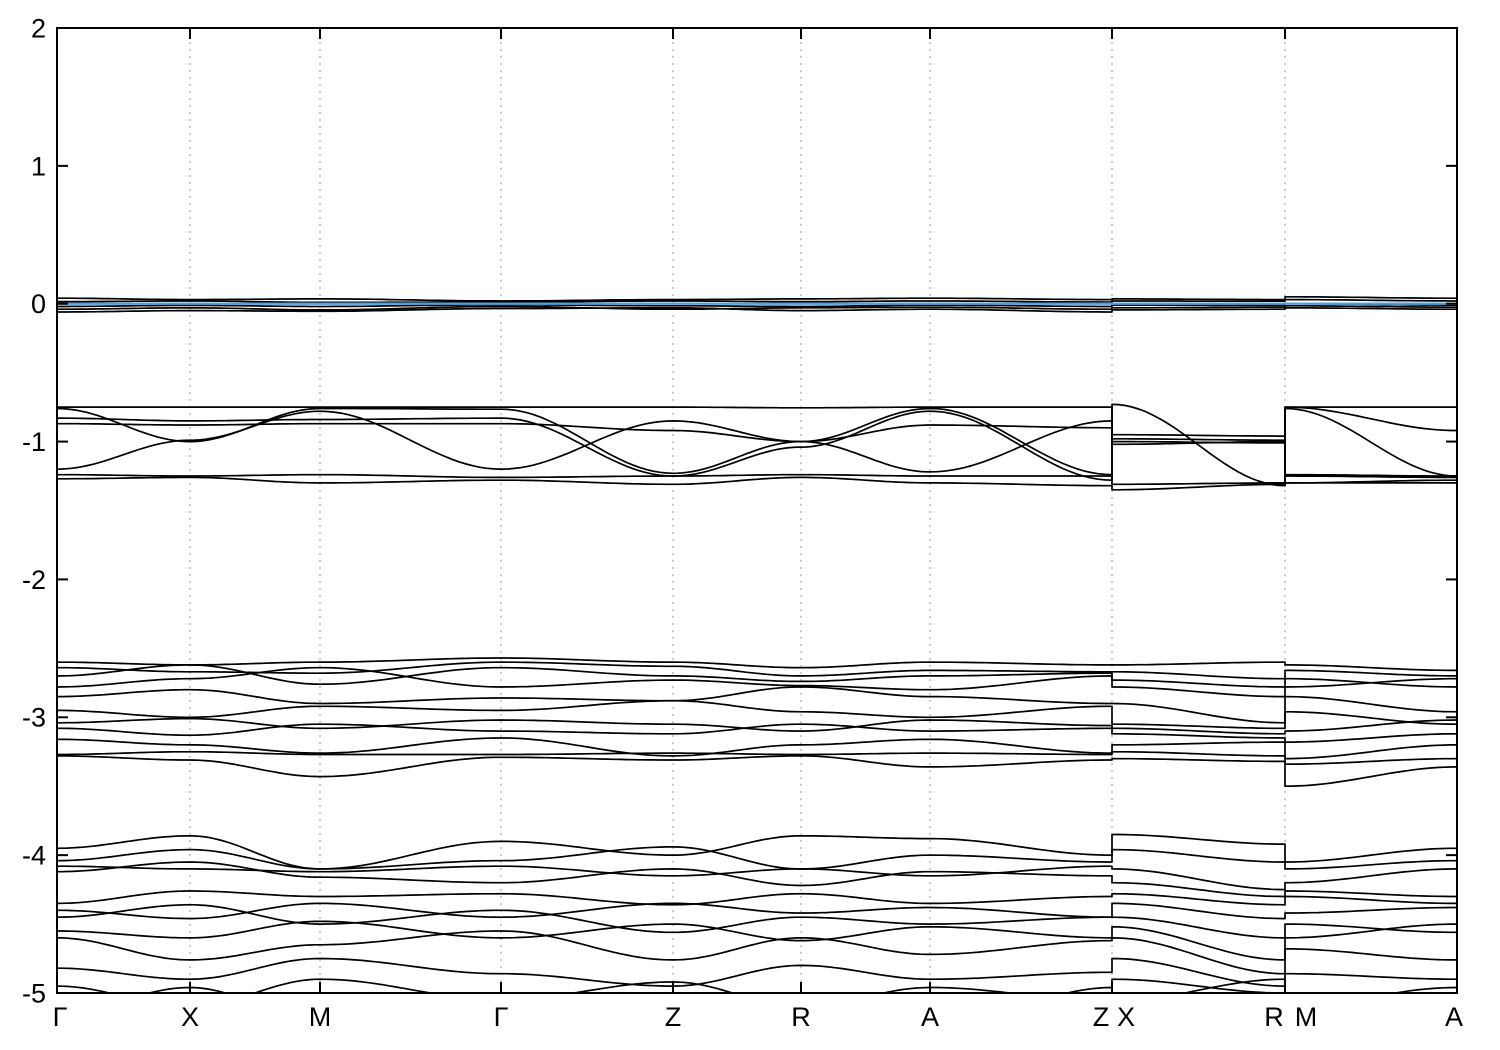  Describe the element at coordinates (34, 718) in the screenshot. I see `y-axis-tick-label: -3` at that location.